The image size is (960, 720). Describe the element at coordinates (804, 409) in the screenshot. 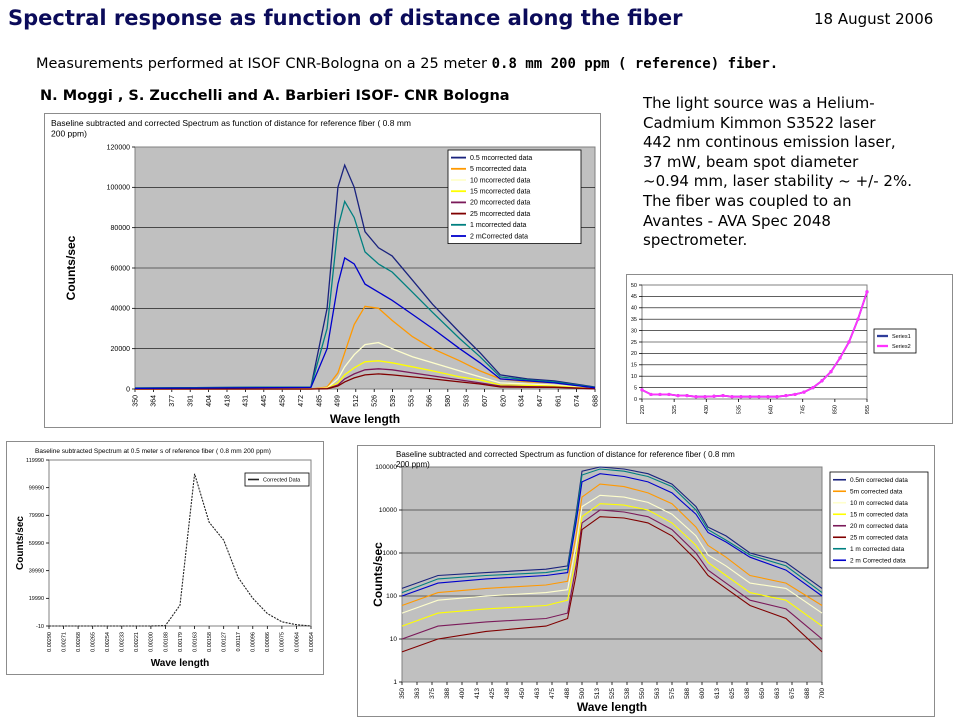

I see `x-tick-label: 745` at that location.